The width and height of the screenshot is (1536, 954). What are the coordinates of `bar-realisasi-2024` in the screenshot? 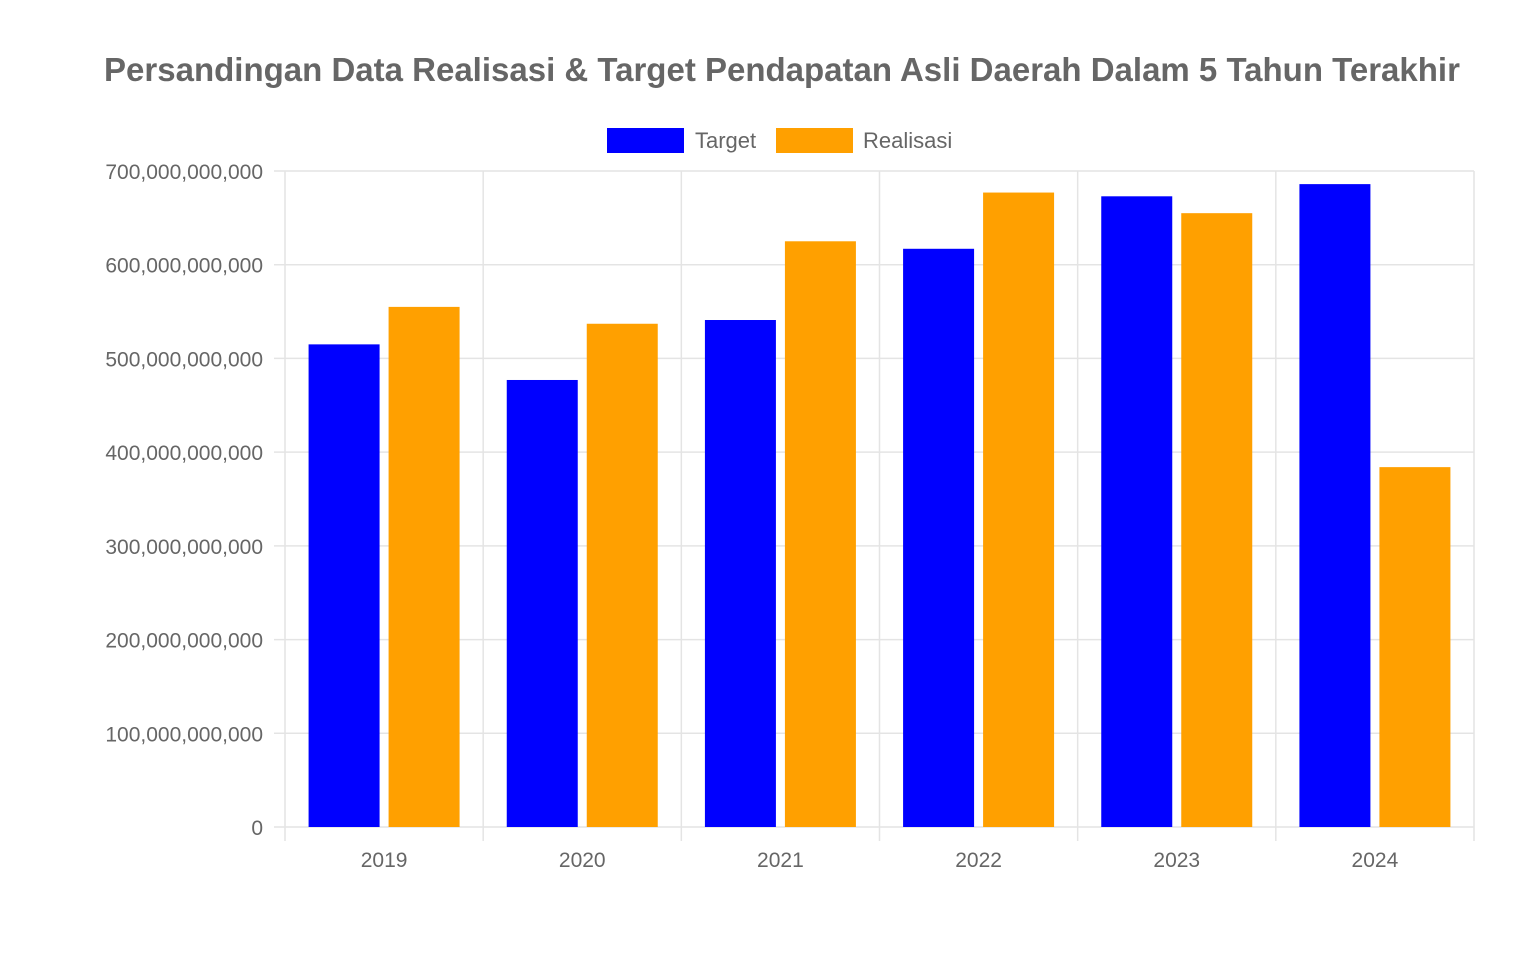 It's located at (1415, 647).